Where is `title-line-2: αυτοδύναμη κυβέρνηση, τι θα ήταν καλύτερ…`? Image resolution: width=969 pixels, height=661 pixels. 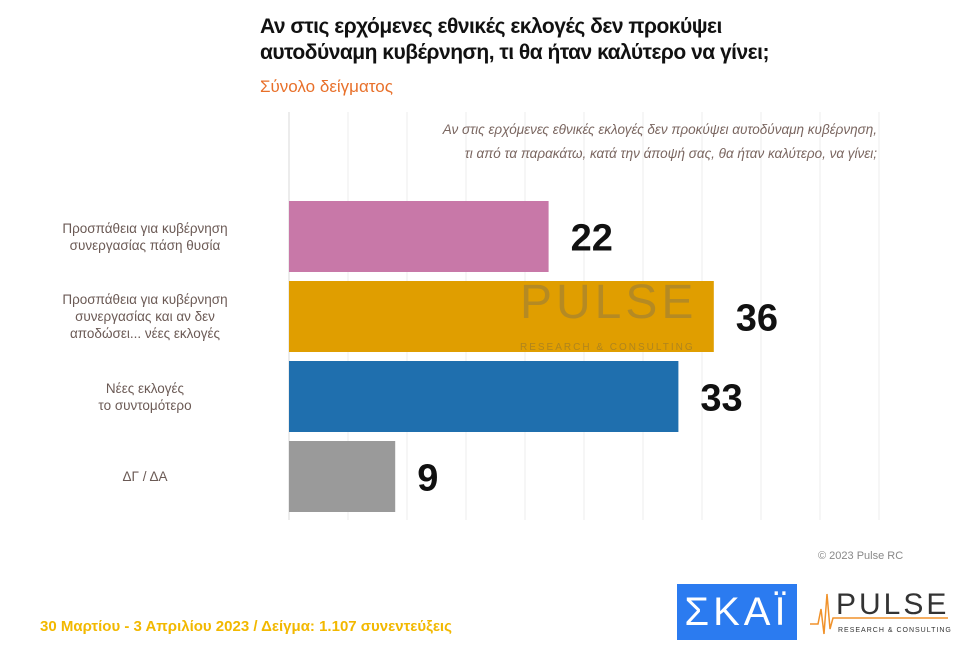 title-line-2: αυτοδύναμη κυβέρνηση, τι θα ήταν καλύτερ… is located at coordinates (514, 52).